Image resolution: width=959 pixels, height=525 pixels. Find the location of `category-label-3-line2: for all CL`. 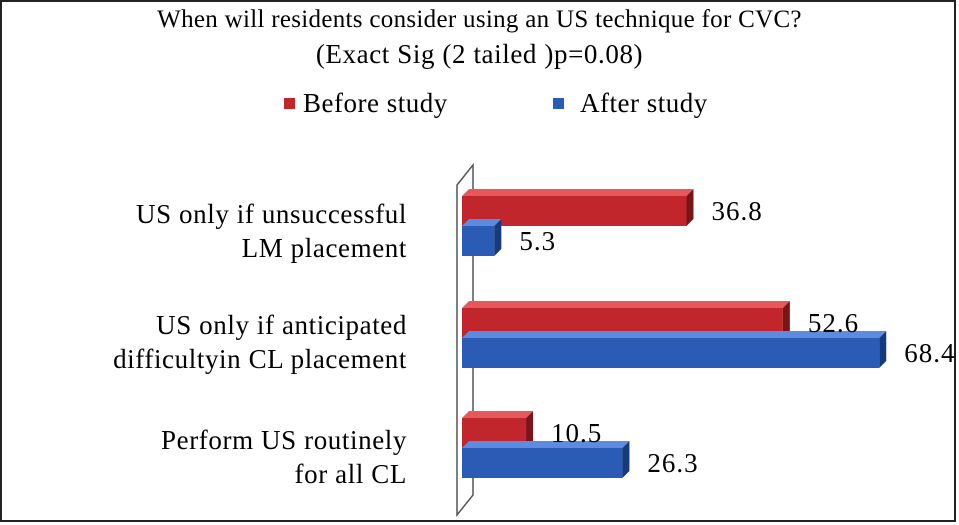

category-label-3-line2: for all CL is located at coordinates (350, 474).